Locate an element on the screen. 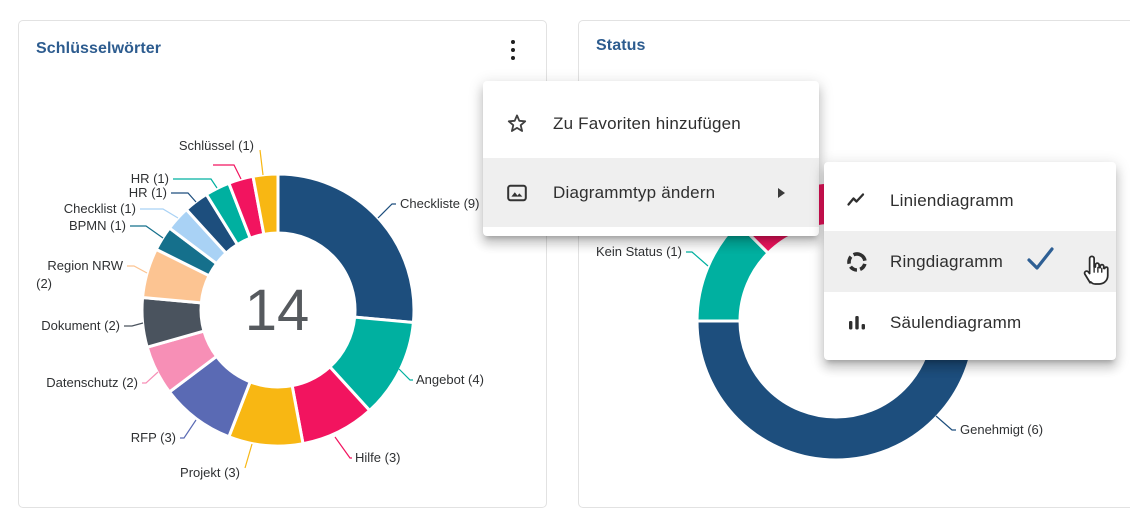 This screenshot has width=1130, height=508. star-outline-icon is located at coordinates (517, 124).